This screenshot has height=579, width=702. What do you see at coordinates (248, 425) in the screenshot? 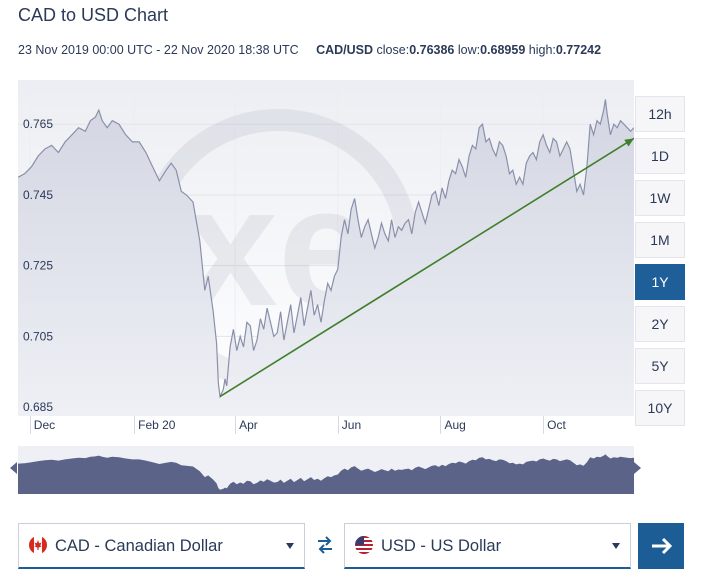
I see `x-tick-label: Apr` at bounding box center [248, 425].